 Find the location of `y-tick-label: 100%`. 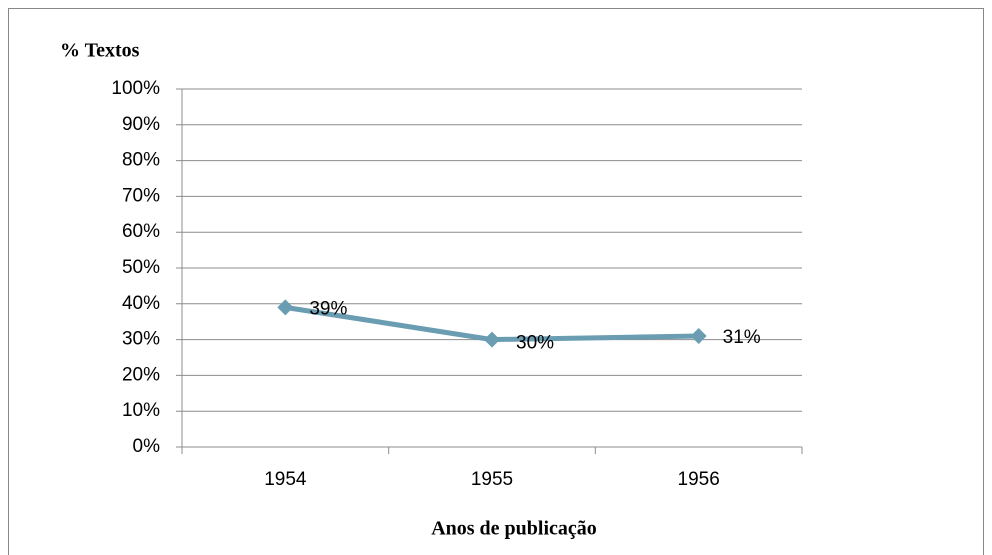

y-tick-label: 100% is located at coordinates (135, 88).